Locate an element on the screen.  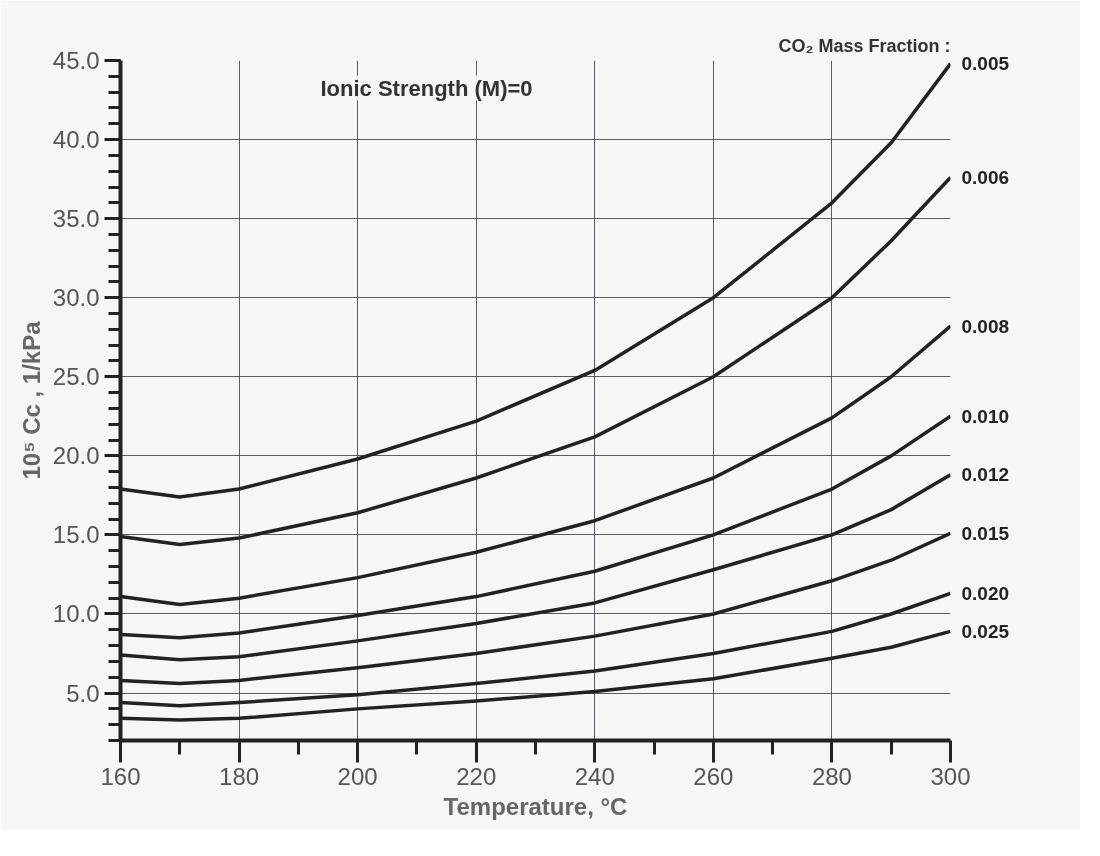
x-tick-label: 200 is located at coordinates (357, 776).